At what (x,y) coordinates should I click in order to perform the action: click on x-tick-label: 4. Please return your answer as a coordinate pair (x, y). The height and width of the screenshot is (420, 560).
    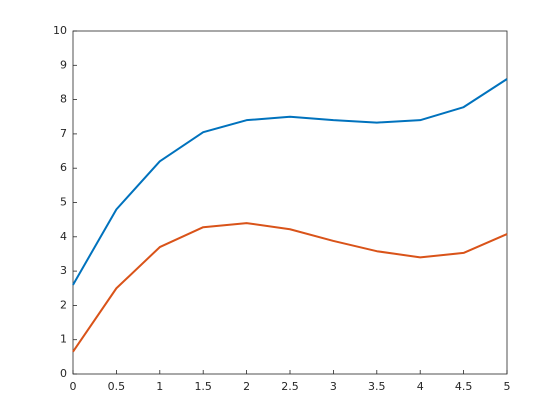
    Looking at the image, I should click on (420, 386).